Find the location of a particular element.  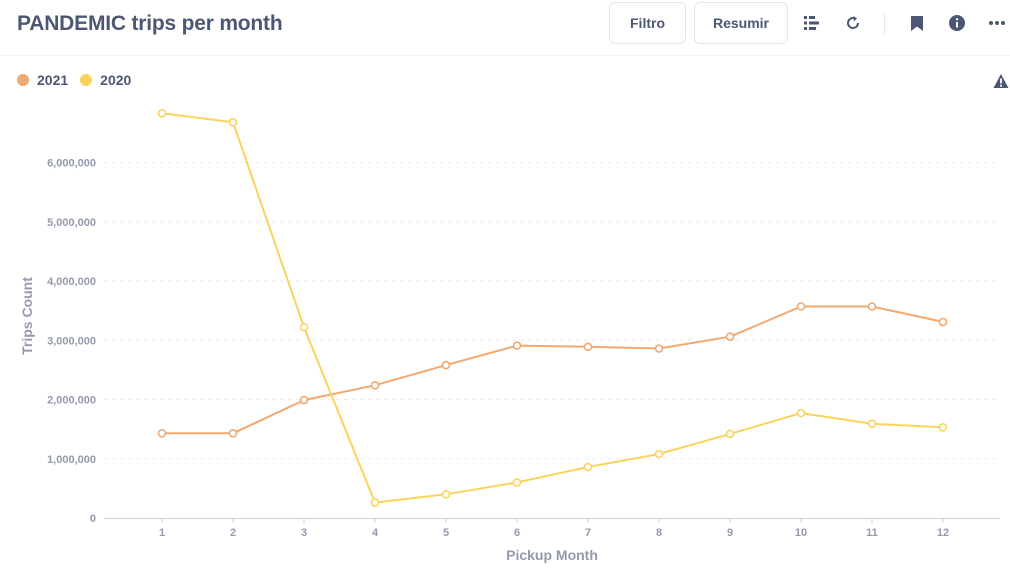

y-tick-label: 1,000,000 is located at coordinates (71, 460).